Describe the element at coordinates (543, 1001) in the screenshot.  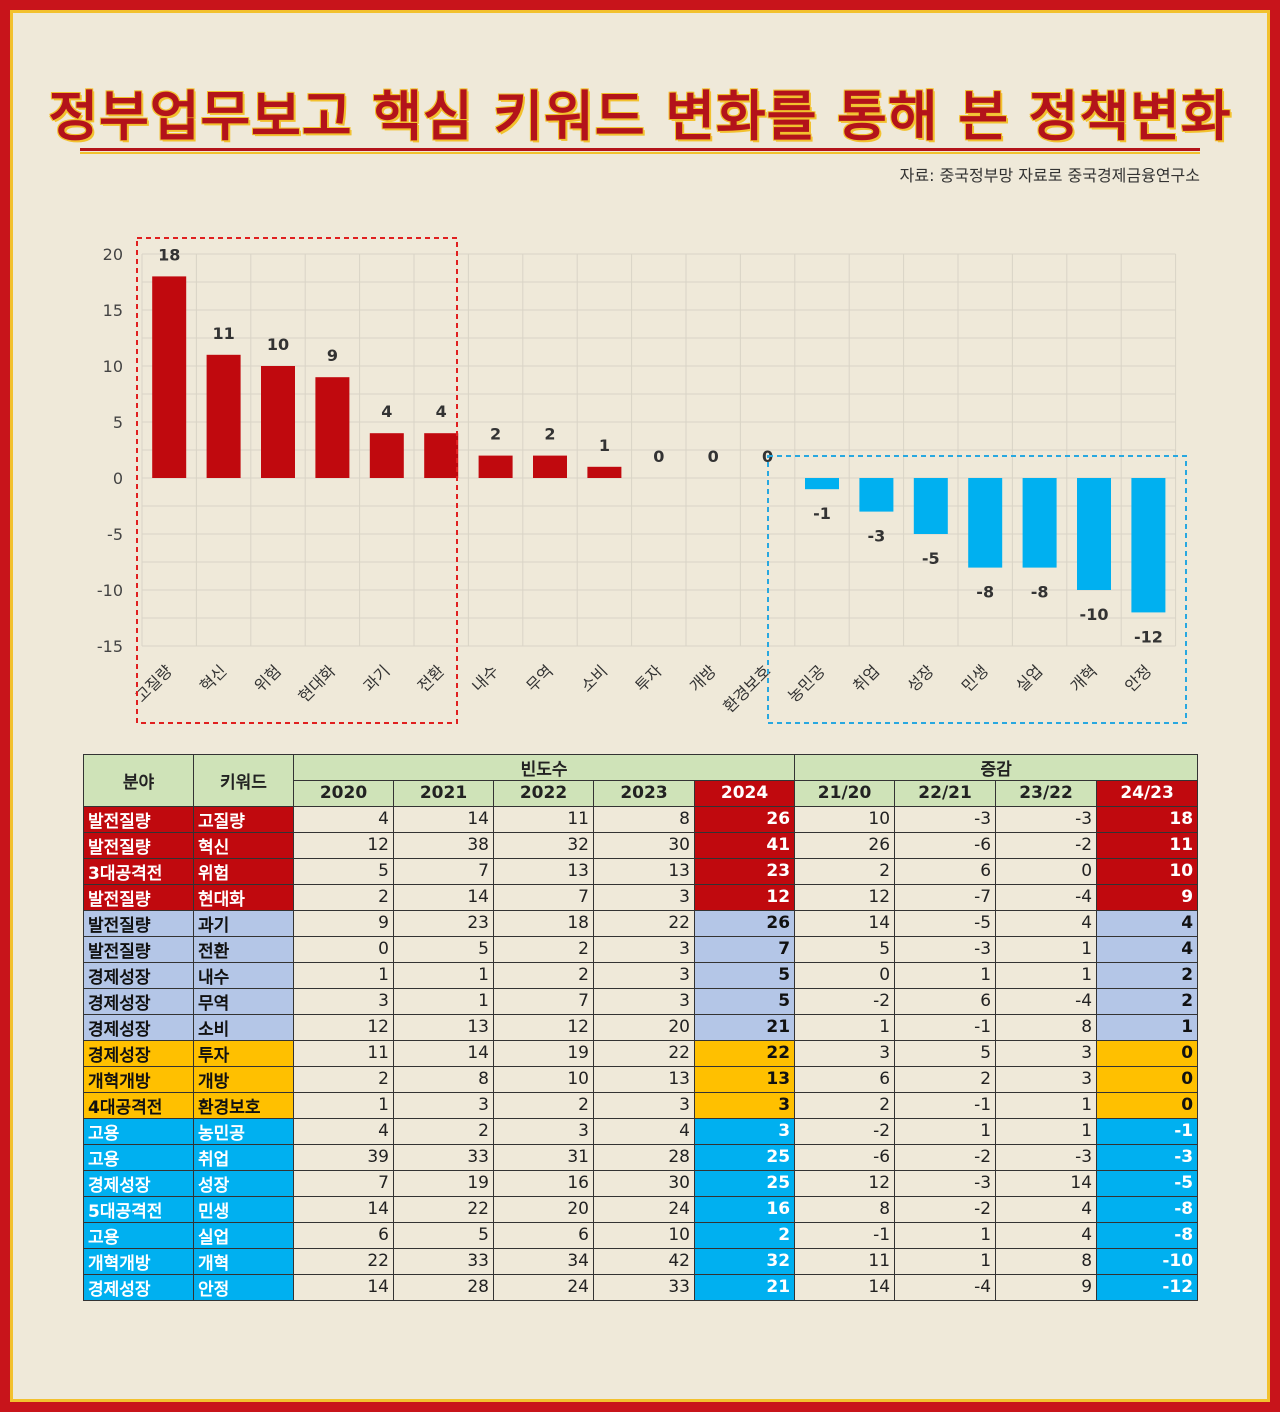
I see `cell-frequency: 7` at that location.